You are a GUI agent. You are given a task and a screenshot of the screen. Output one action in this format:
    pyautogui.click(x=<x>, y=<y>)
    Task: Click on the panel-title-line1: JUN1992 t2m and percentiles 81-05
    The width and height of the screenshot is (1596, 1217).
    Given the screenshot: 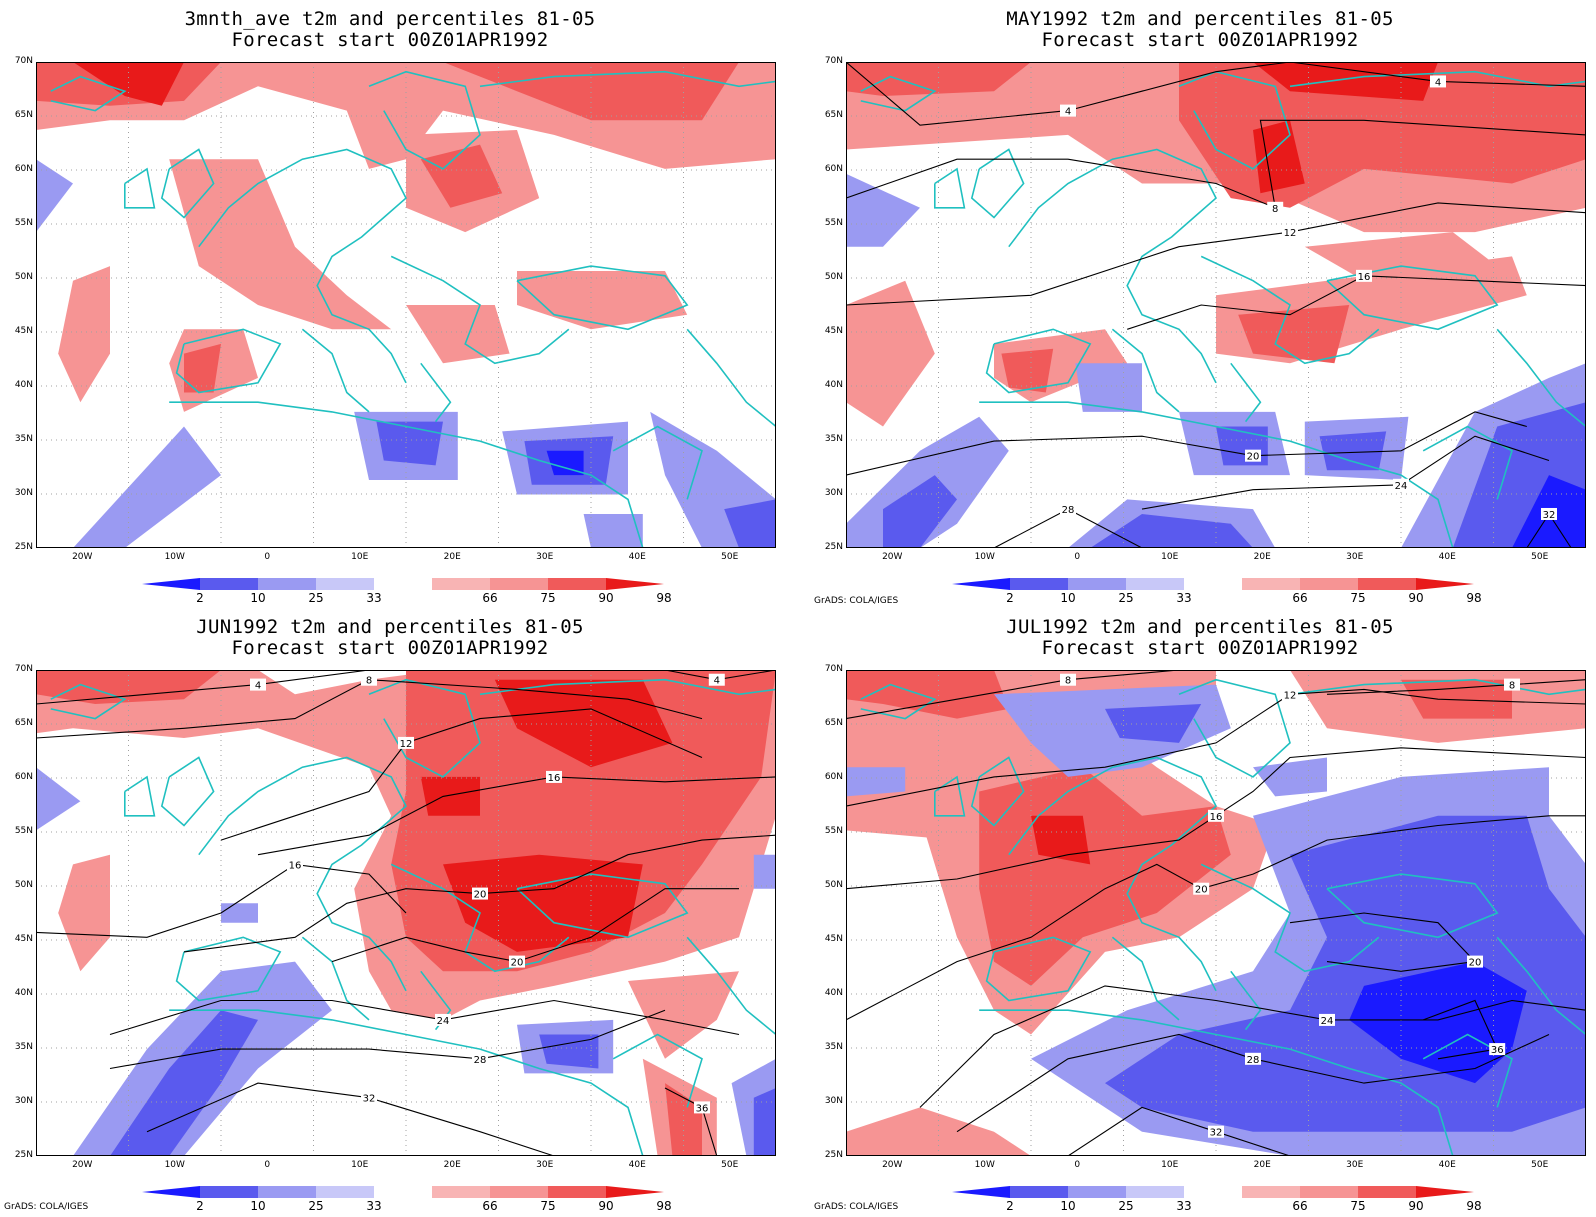 What is the action you would take?
    pyautogui.click(x=390, y=627)
    